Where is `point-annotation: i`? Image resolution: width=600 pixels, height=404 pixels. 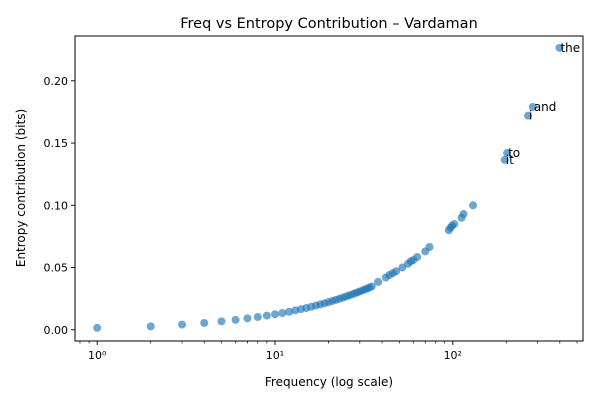
point-annotation: i is located at coordinates (530, 116).